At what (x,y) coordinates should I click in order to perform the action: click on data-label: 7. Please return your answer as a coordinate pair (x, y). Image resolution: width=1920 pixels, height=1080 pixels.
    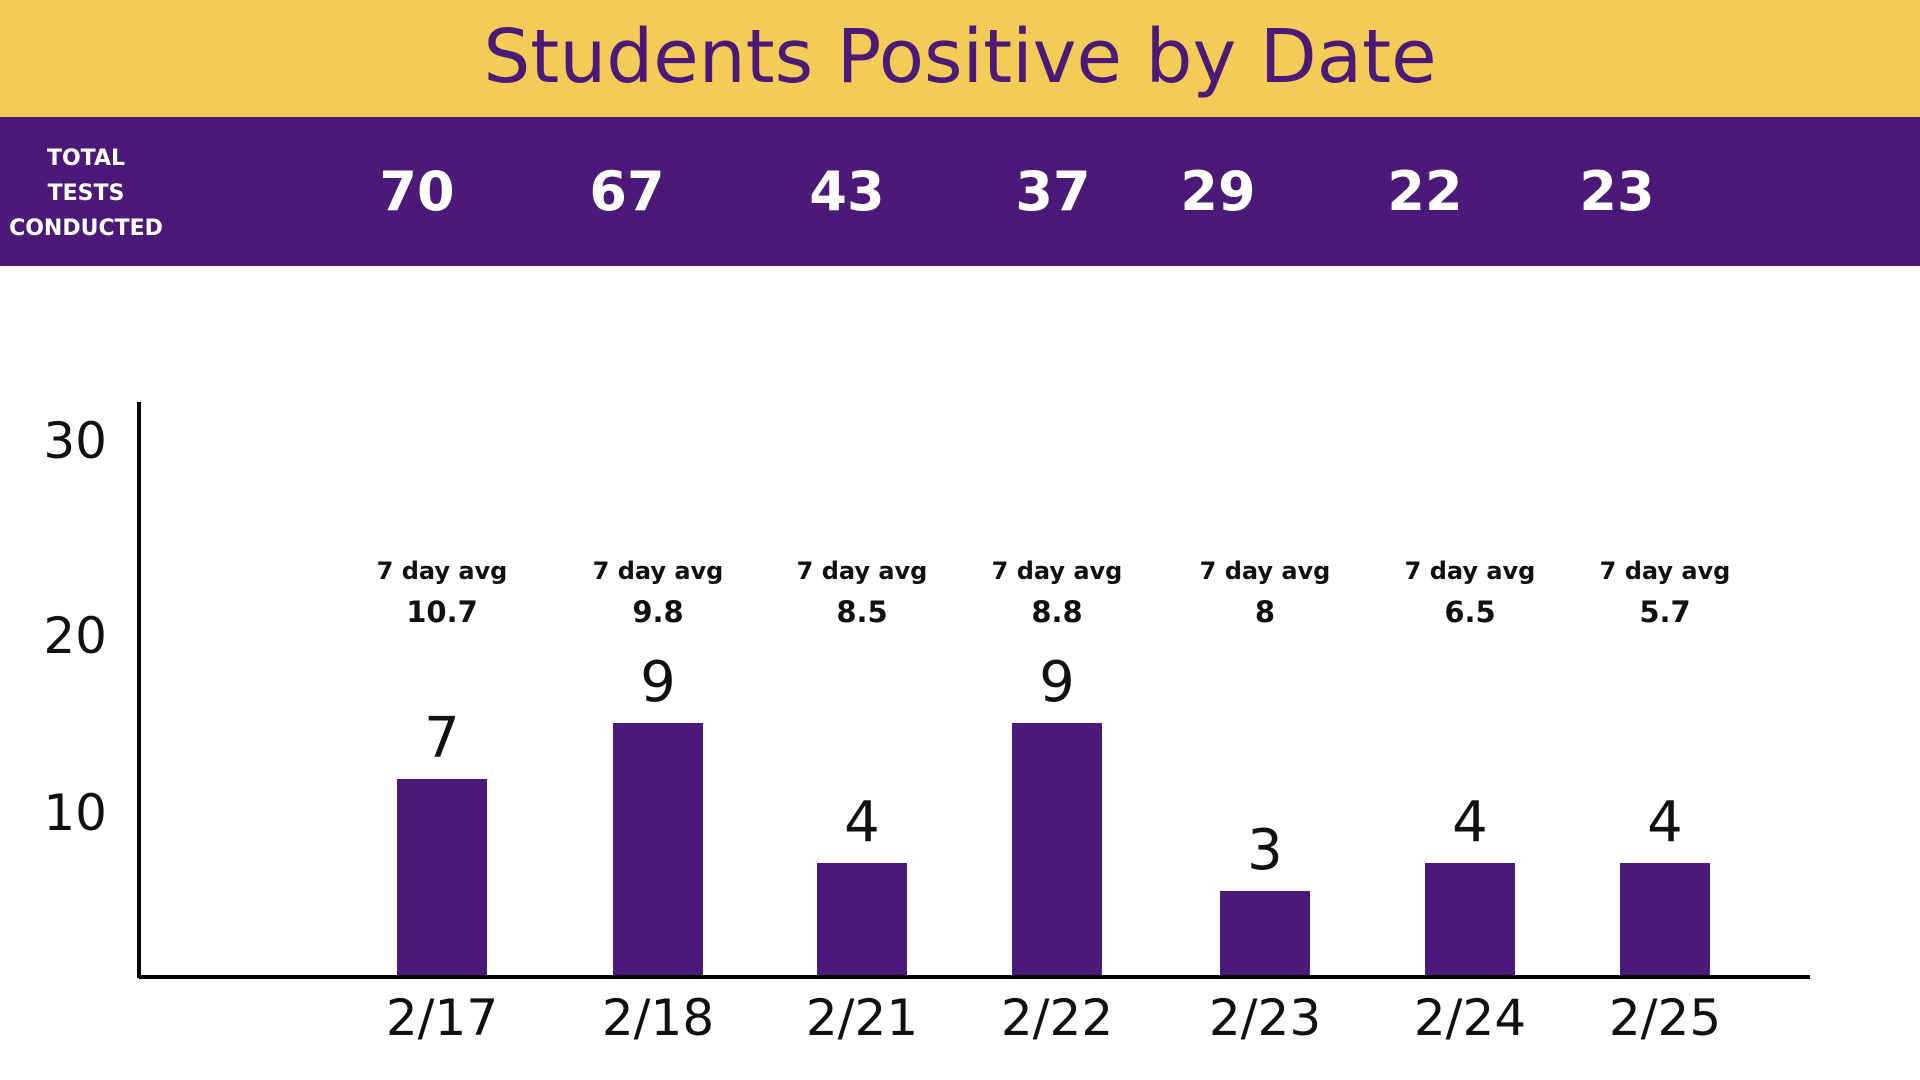
    Looking at the image, I should click on (442, 738).